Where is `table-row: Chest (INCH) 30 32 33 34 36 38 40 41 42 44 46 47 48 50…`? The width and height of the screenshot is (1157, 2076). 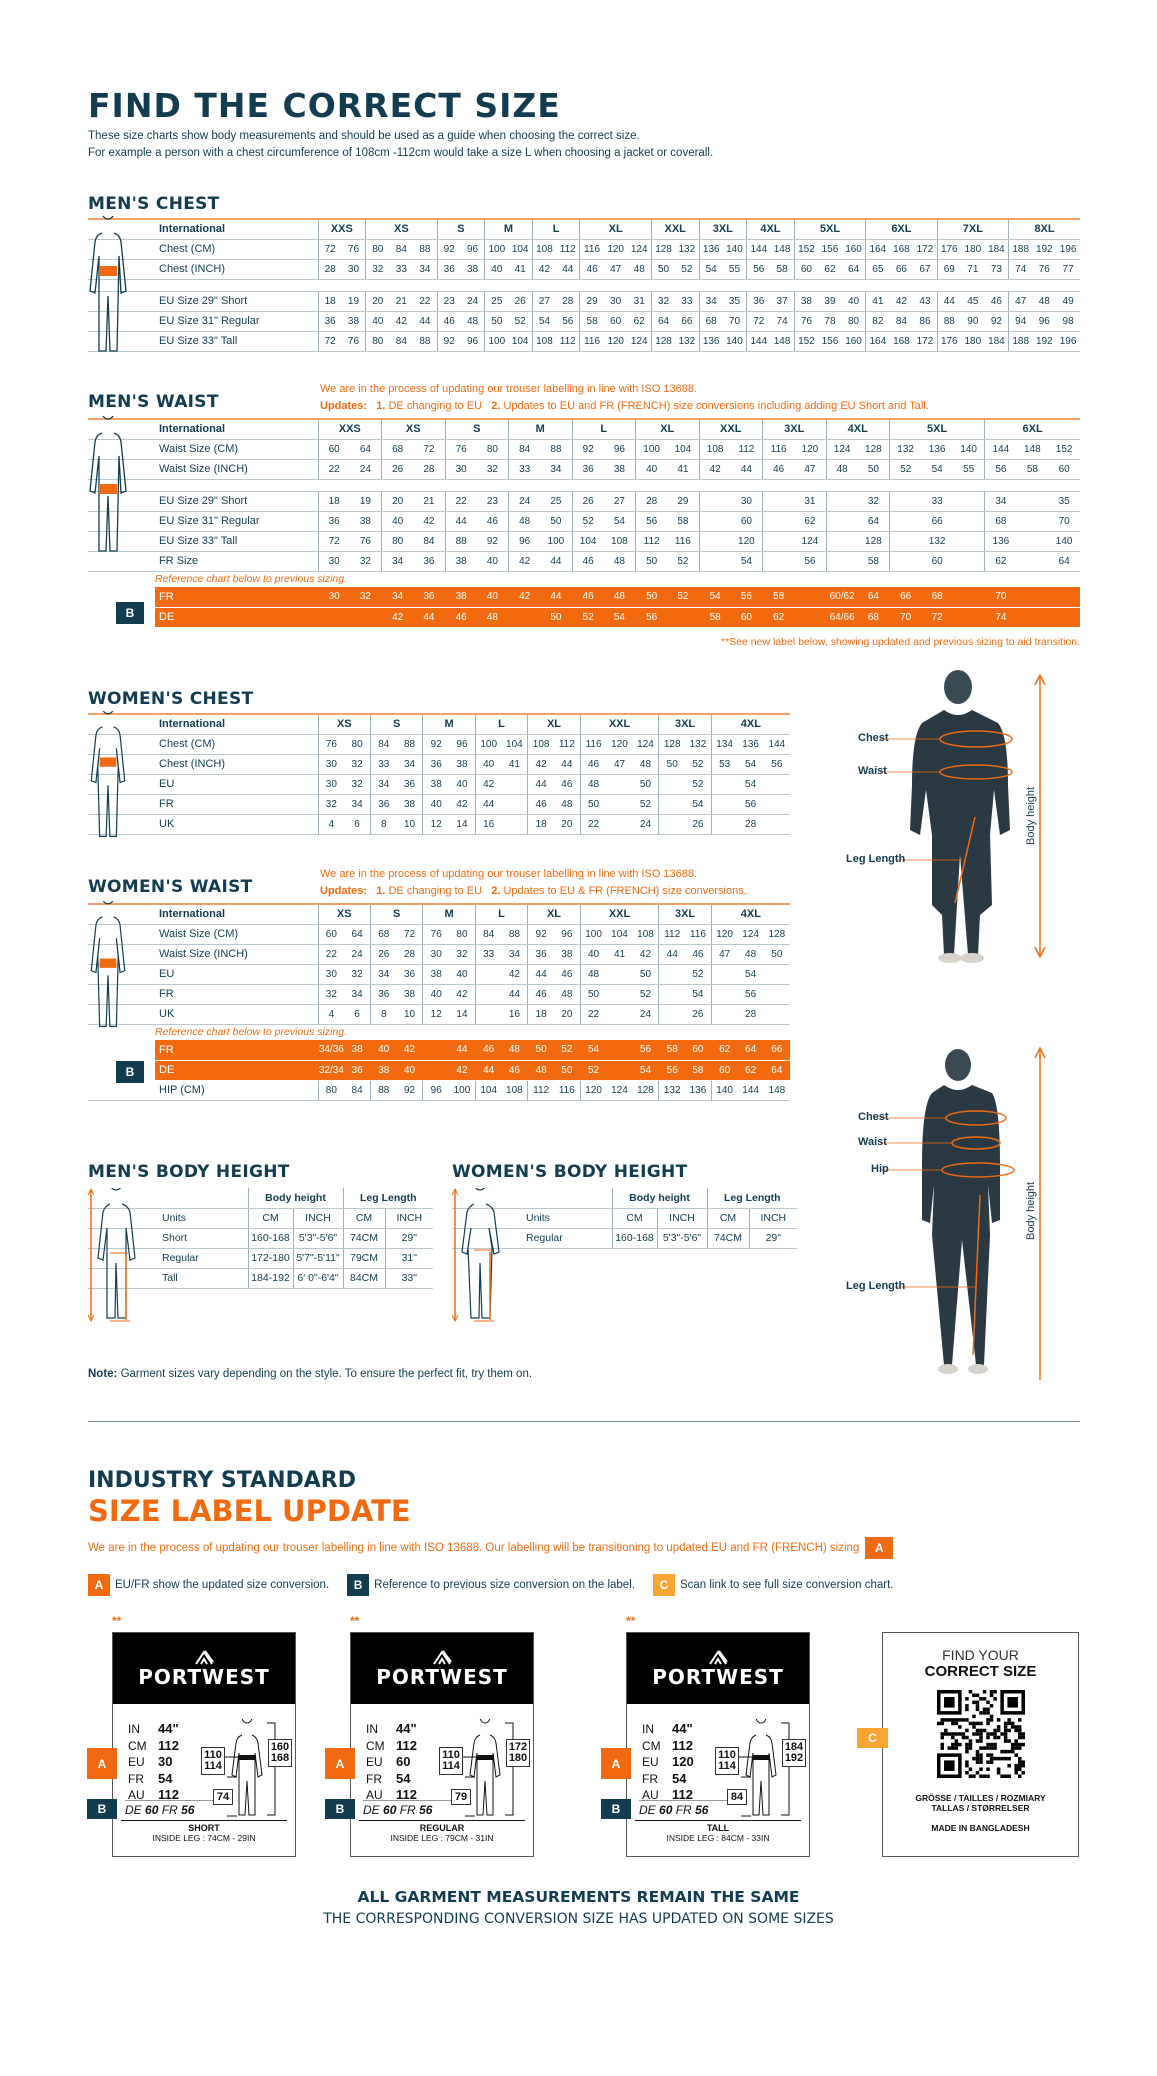
table-row: Chest (INCH) 30 32 33 34 36 38 40 41 42 44 46 47 48 50… is located at coordinates (439, 764).